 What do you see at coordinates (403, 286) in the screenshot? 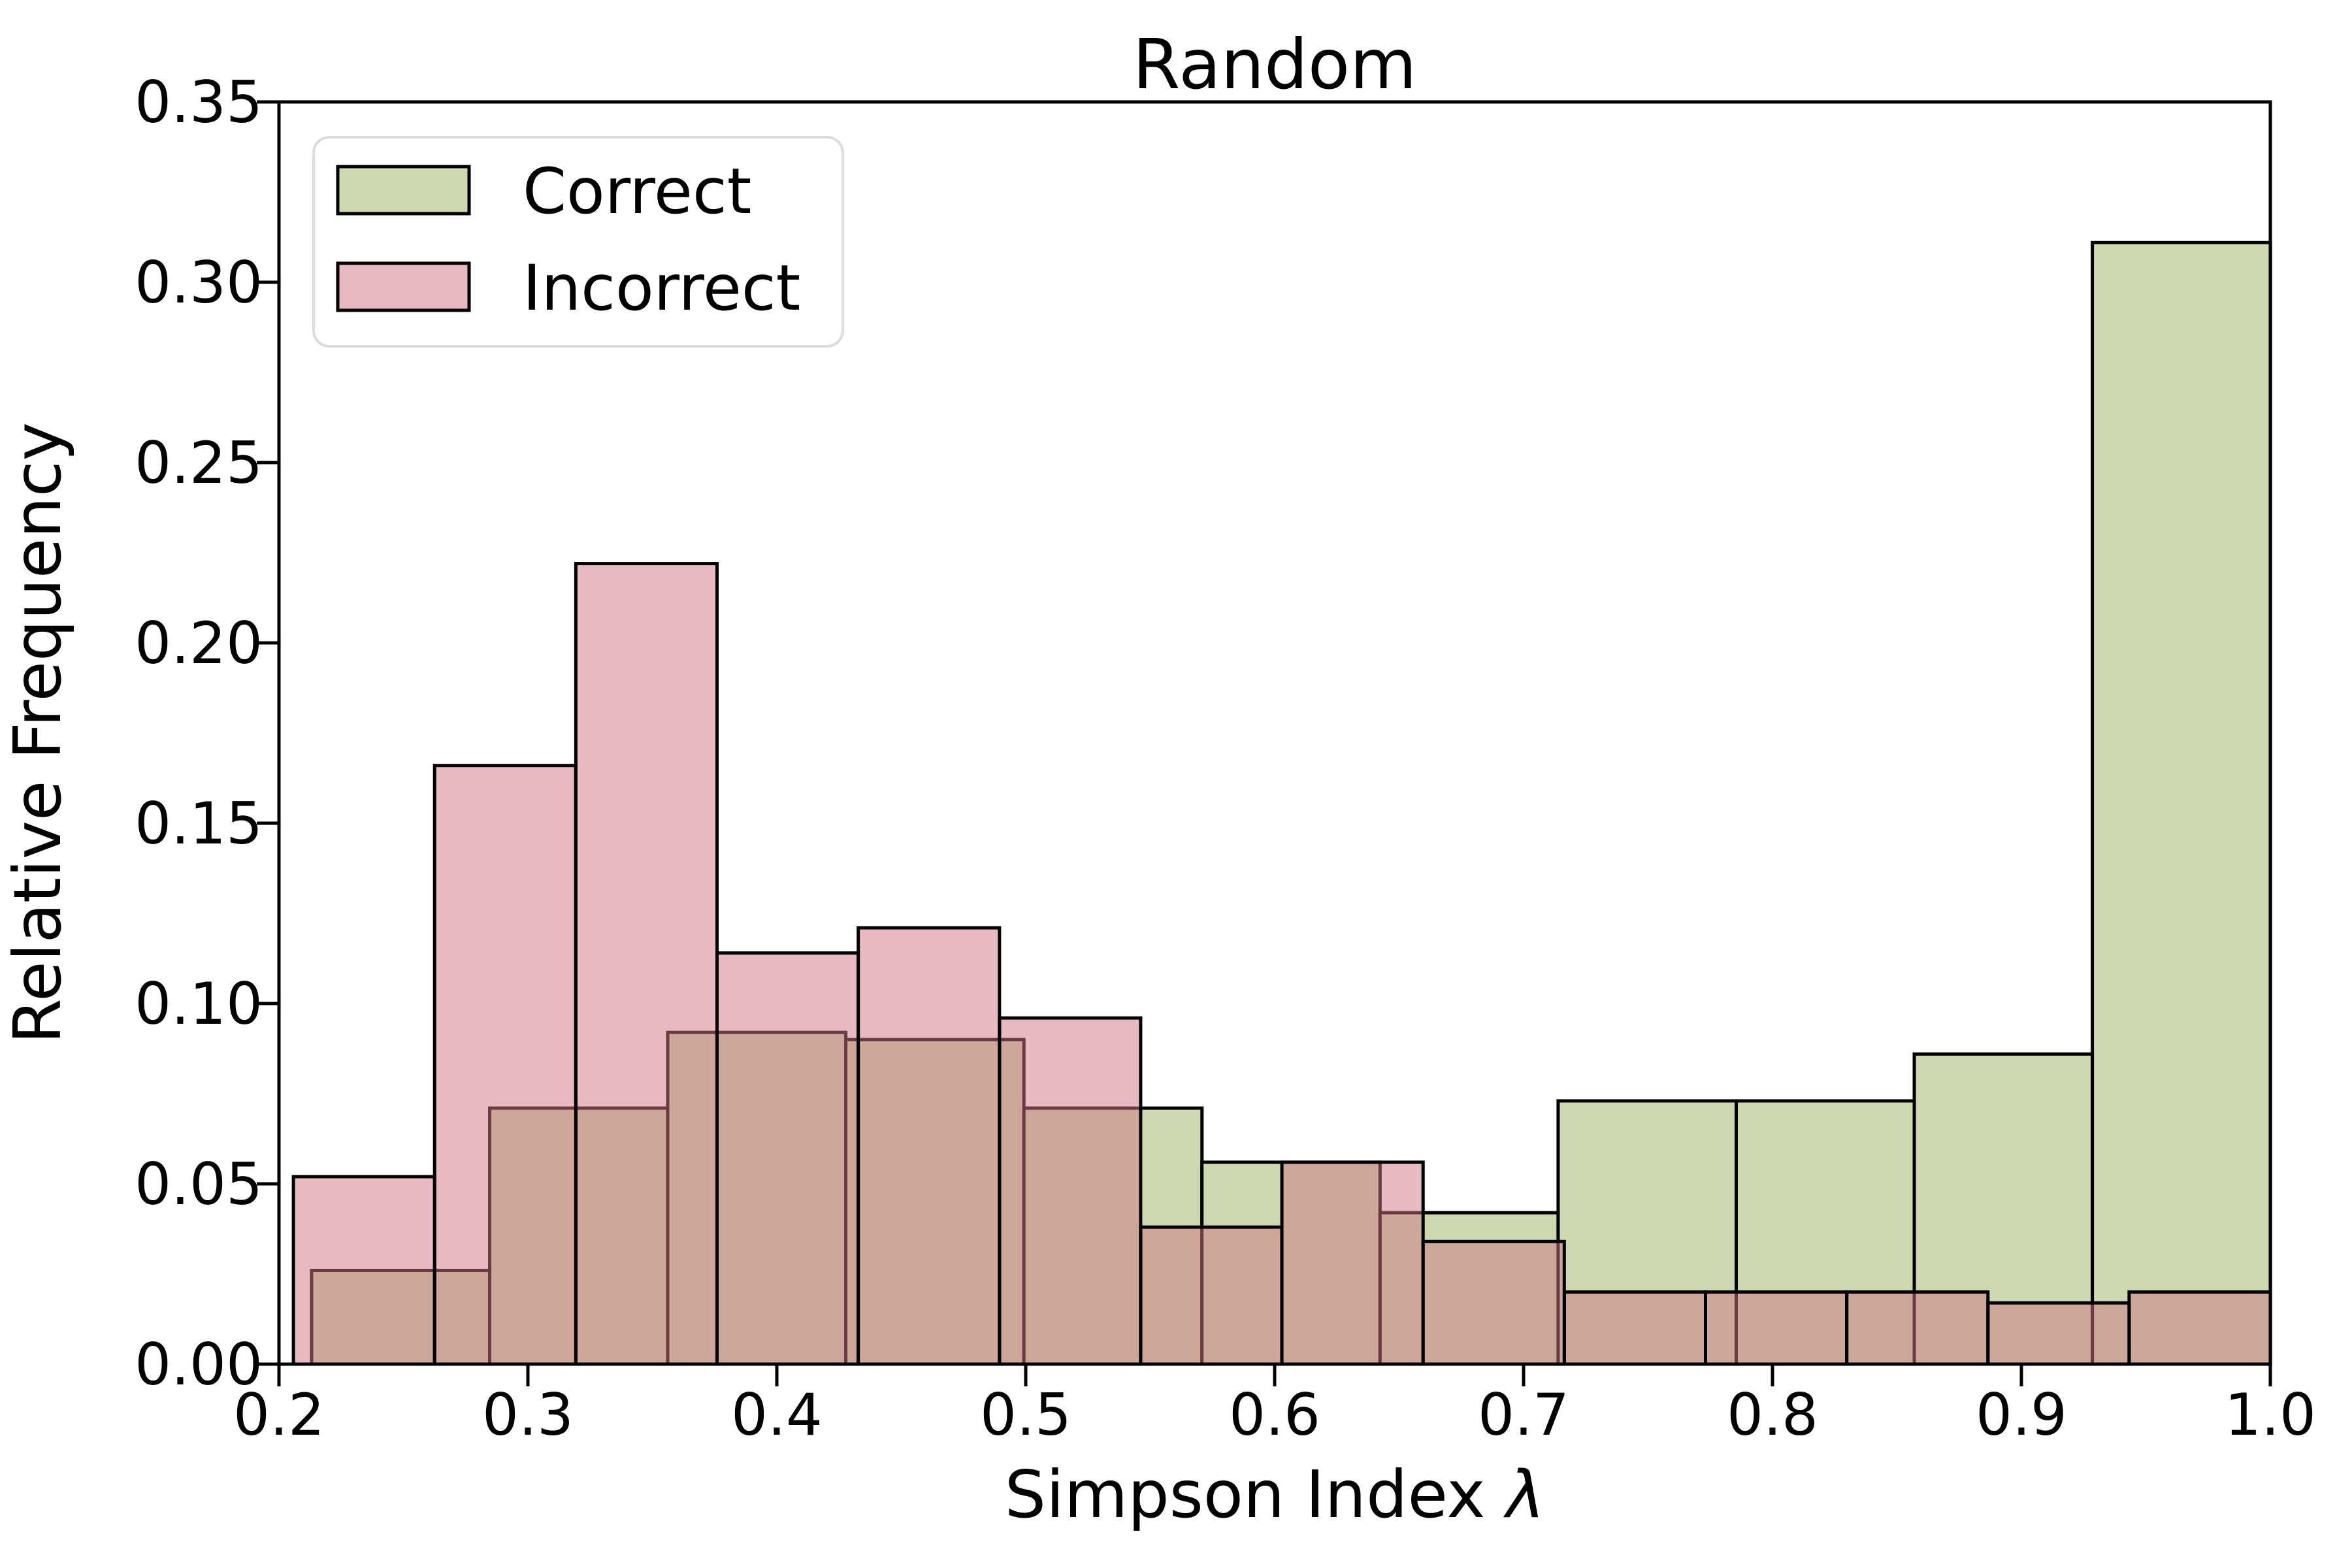
I see `legend-swatch-incorrect` at bounding box center [403, 286].